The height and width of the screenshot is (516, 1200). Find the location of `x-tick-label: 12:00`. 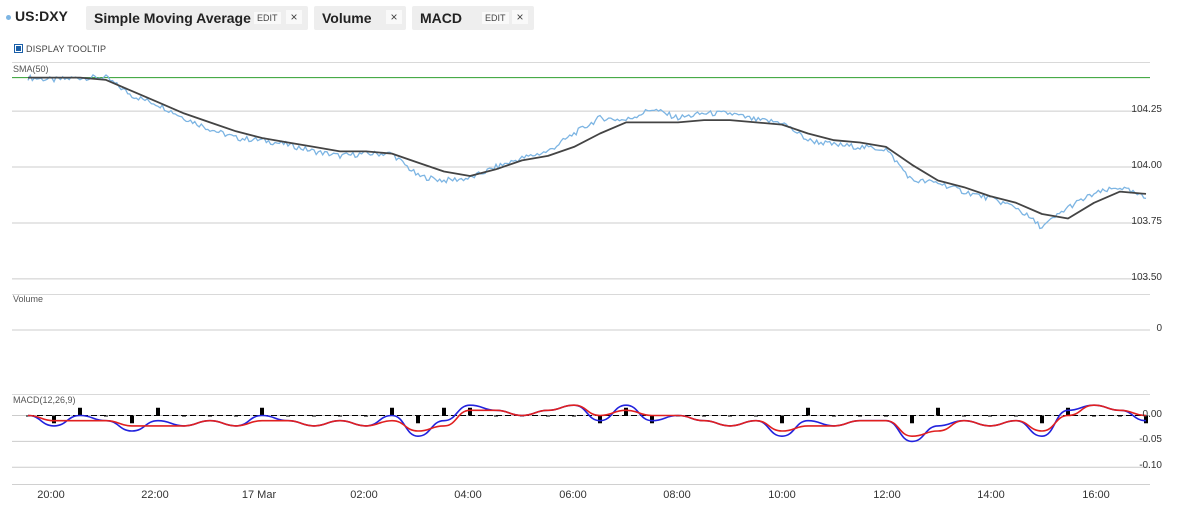

x-tick-label: 12:00 is located at coordinates (887, 495).